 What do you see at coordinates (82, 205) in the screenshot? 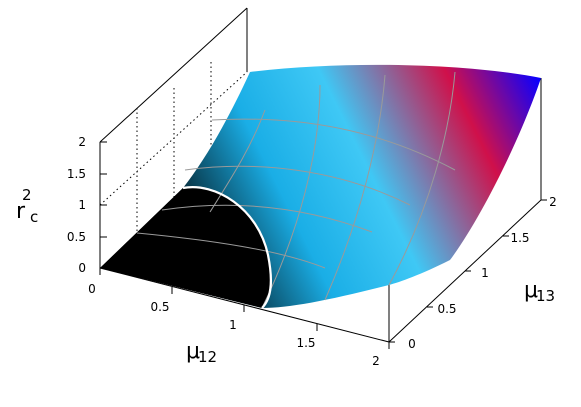
I see `z-tick-2: 1` at bounding box center [82, 205].